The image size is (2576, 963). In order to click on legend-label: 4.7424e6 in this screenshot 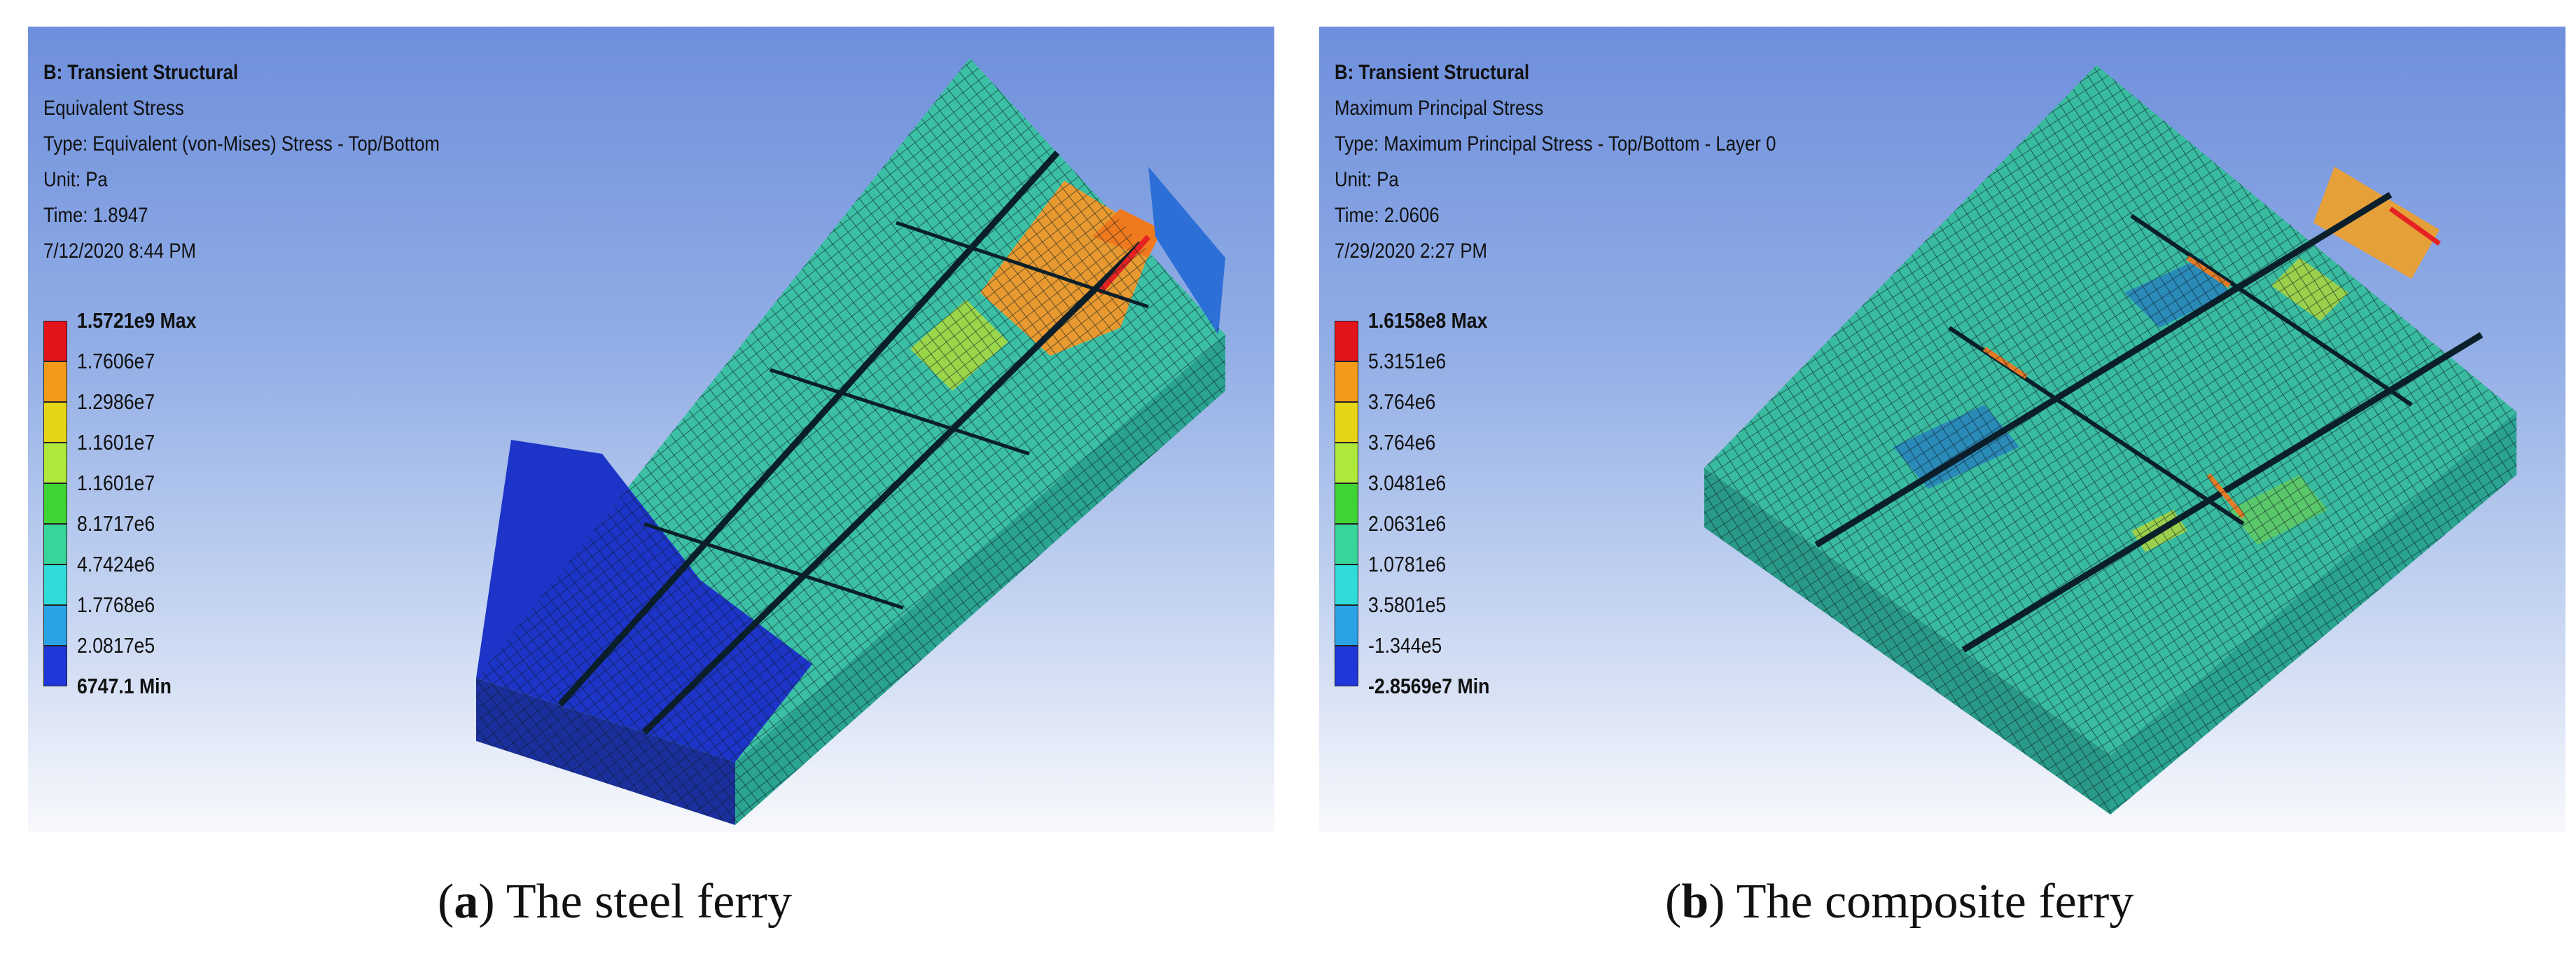, I will do `click(116, 564)`.